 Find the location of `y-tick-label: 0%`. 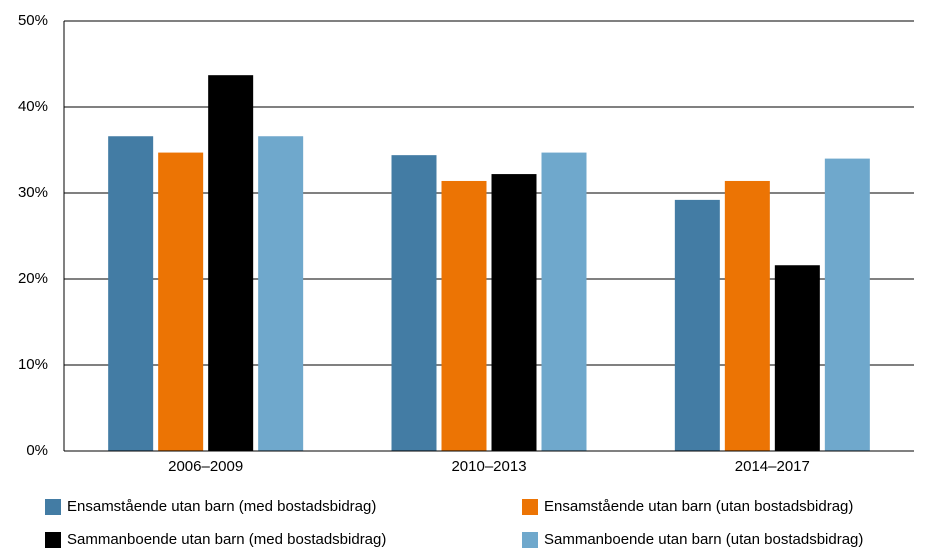

y-tick-label: 0% is located at coordinates (37, 450).